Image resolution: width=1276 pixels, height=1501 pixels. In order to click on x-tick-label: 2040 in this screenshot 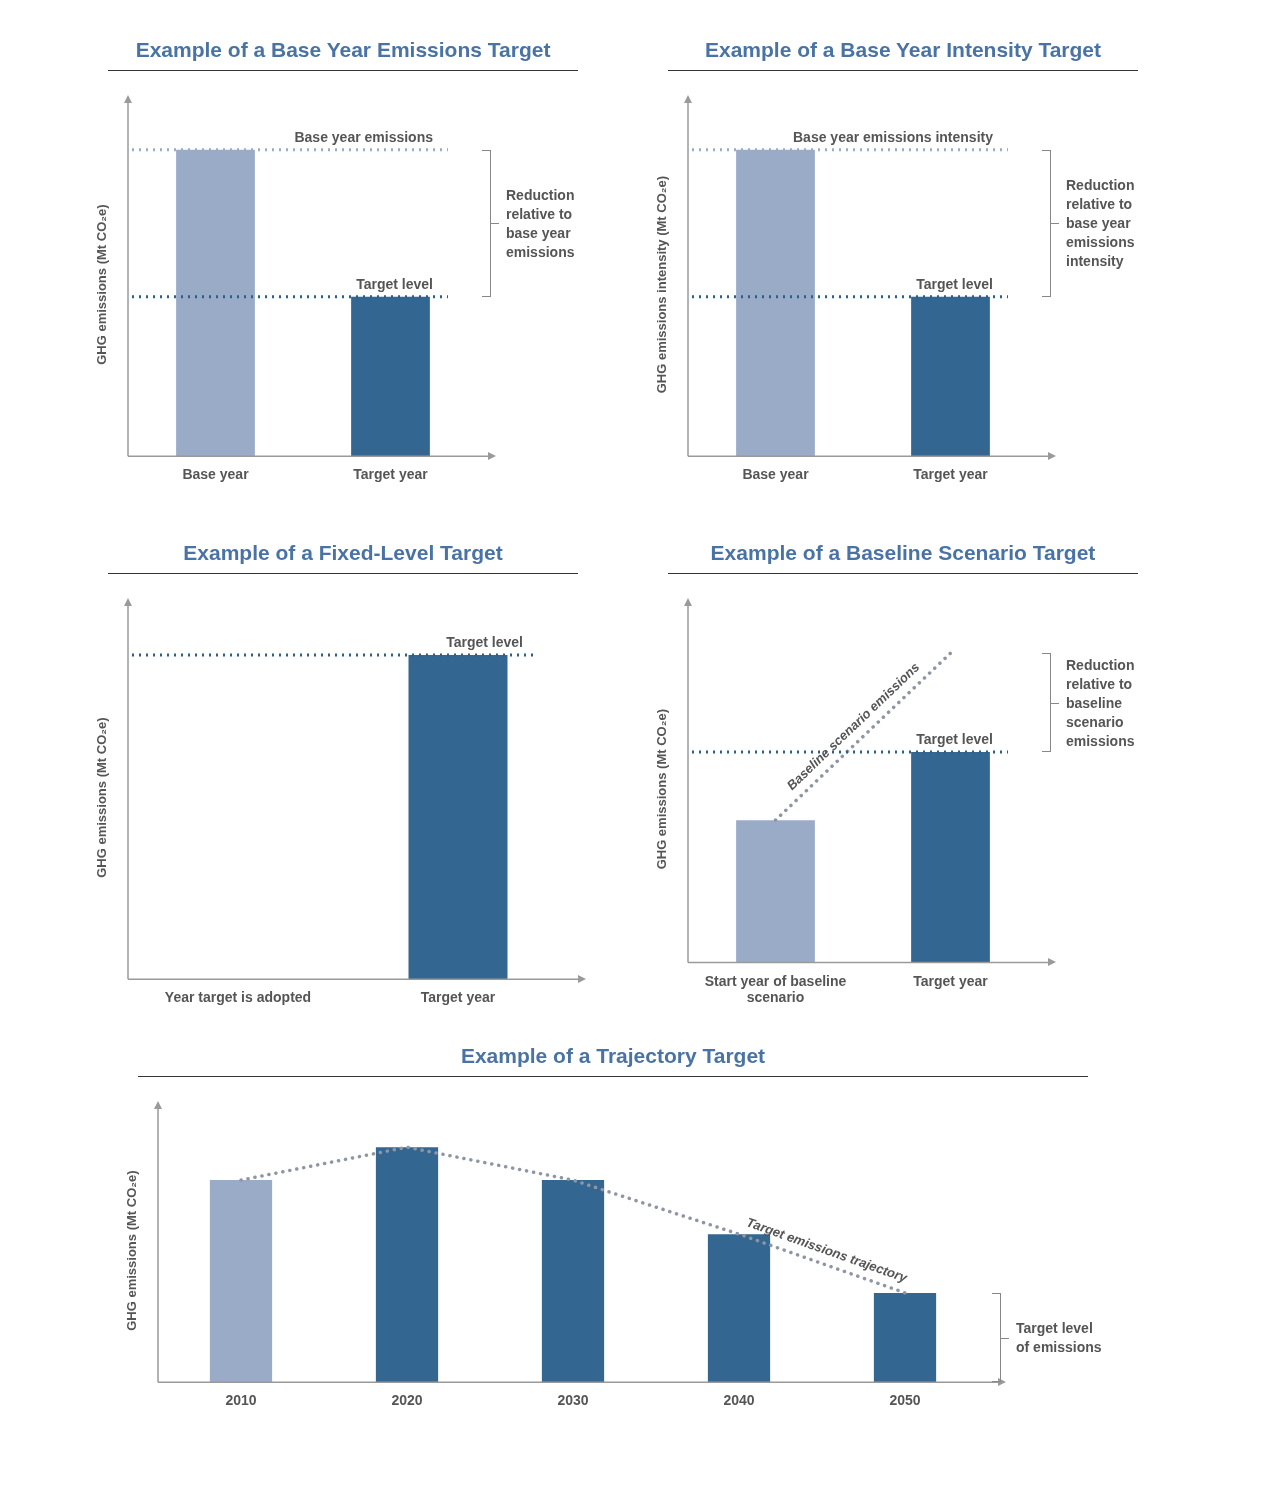, I will do `click(739, 1400)`.